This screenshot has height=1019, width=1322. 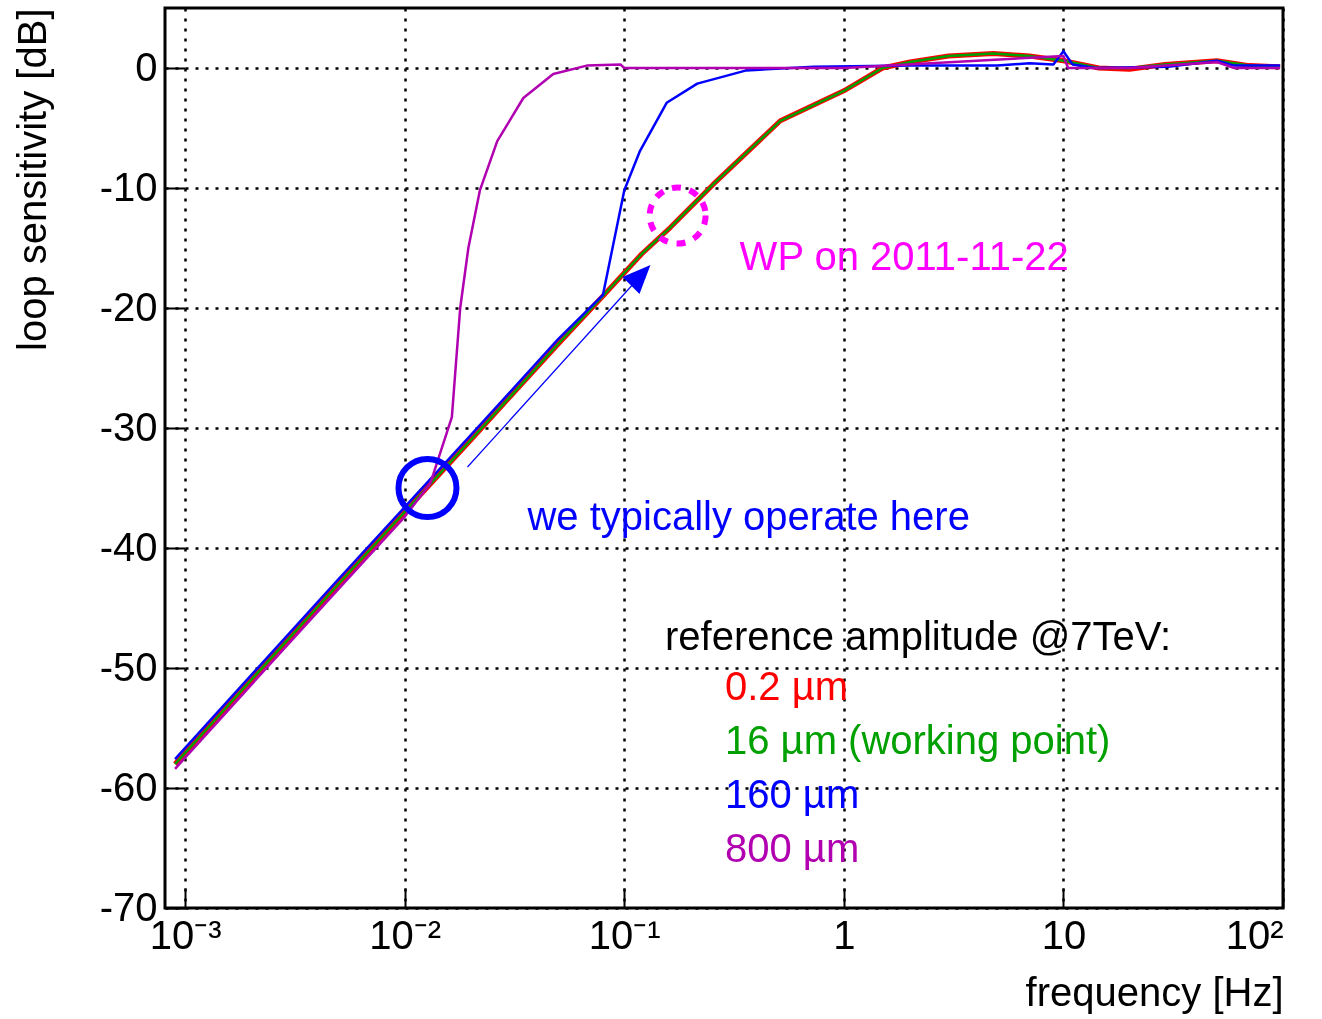 What do you see at coordinates (918, 636) in the screenshot?
I see `legend-title: reference amplitude @7TeV:` at bounding box center [918, 636].